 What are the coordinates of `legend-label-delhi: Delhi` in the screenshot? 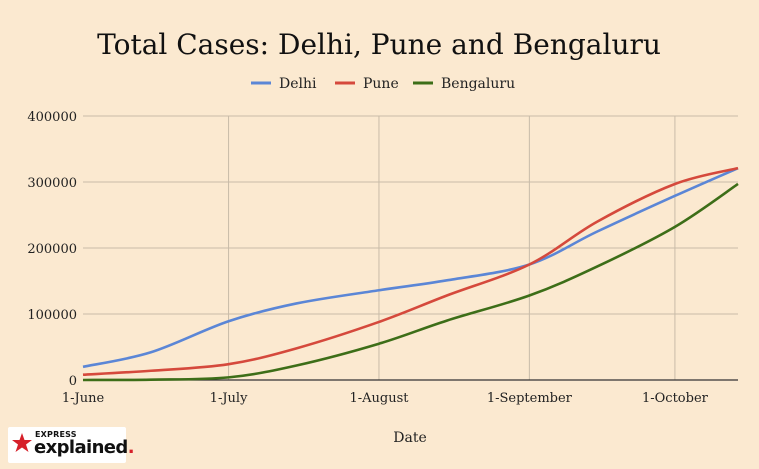 It's located at (298, 84).